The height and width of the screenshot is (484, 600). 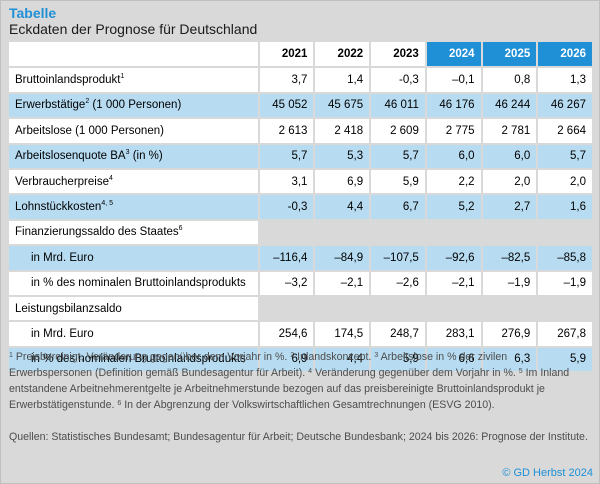 What do you see at coordinates (454, 207) in the screenshot?
I see `value-cell-2024: 5,2` at bounding box center [454, 207].